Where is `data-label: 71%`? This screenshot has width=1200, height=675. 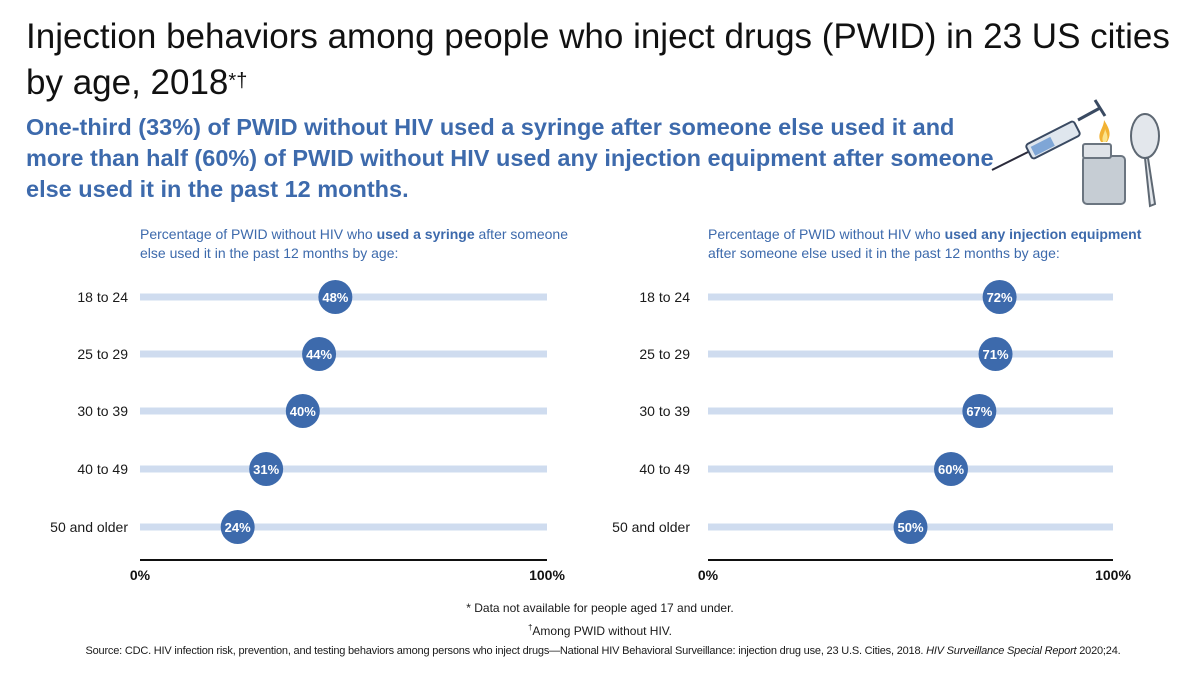 data-label: 71% is located at coordinates (996, 354).